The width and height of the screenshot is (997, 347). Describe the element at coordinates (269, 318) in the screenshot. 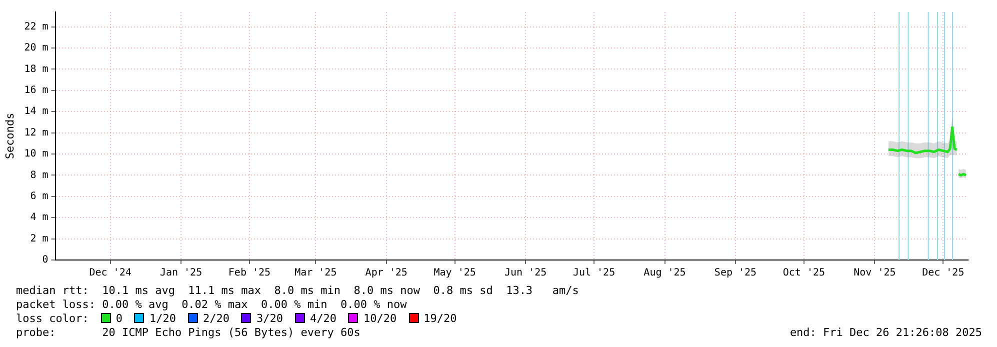

I see `legend-label: 3/20` at that location.